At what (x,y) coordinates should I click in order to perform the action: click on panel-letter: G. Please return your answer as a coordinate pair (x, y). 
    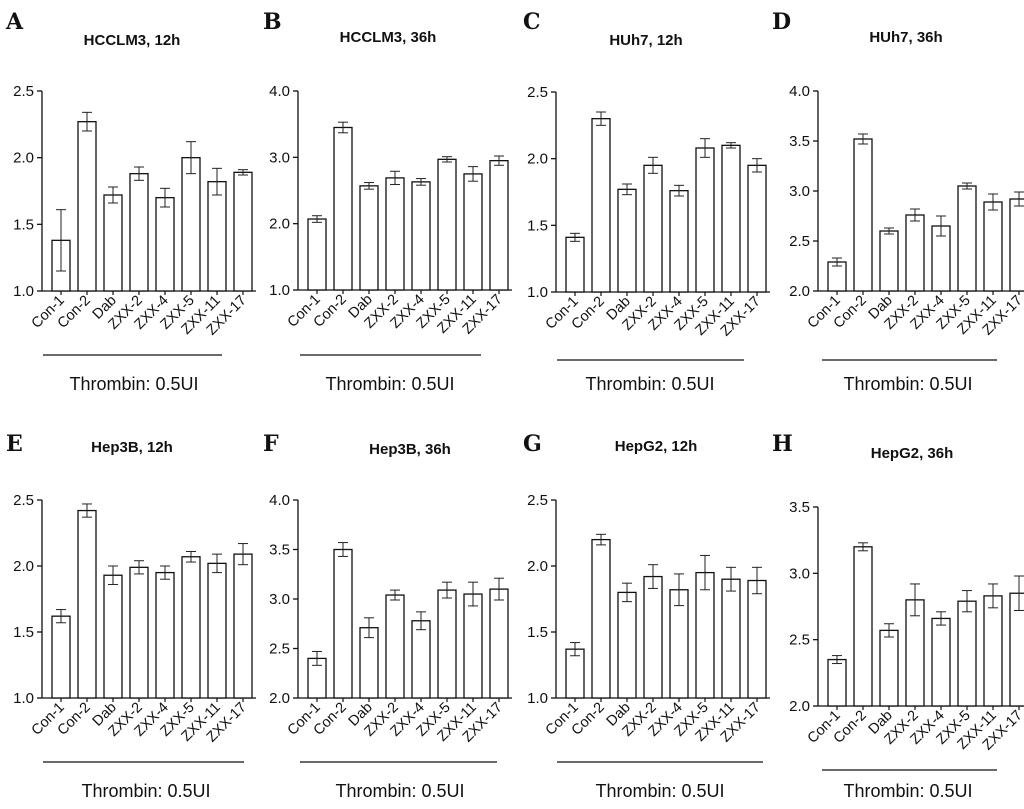
    Looking at the image, I should click on (532, 444).